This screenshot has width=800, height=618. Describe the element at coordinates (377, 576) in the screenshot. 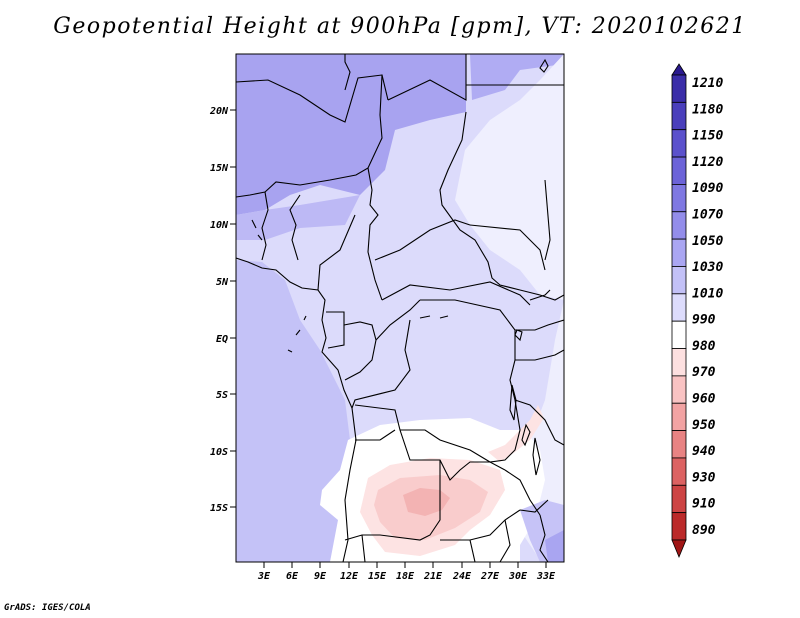

I see `lon-label: 15E` at that location.